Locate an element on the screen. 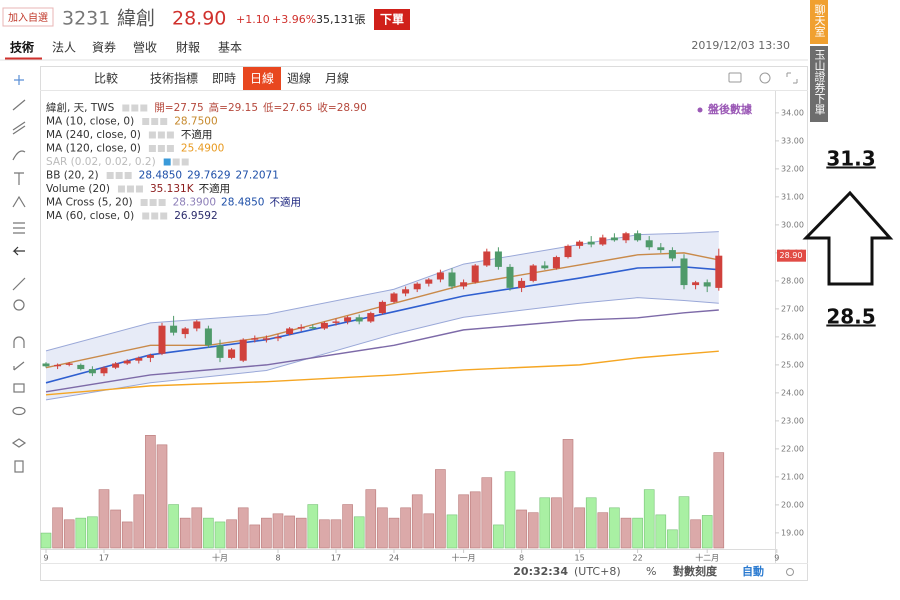 The height and width of the screenshot is (600, 900). settings-icon is located at coordinates (765, 78).